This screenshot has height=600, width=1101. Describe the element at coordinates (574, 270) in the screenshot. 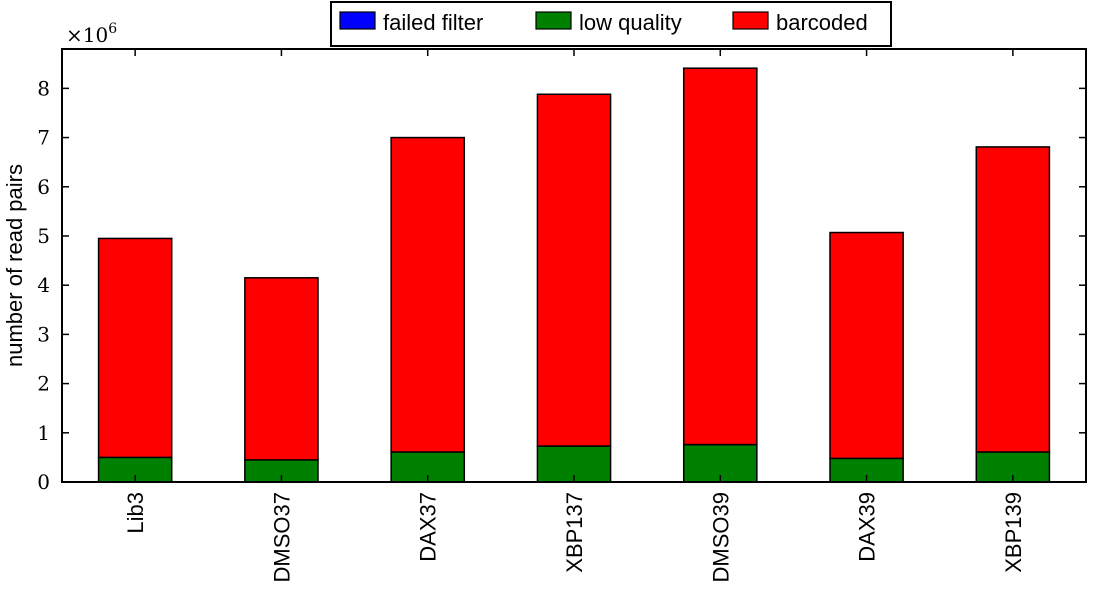

I see `bar-barcoded-XBP137` at that location.